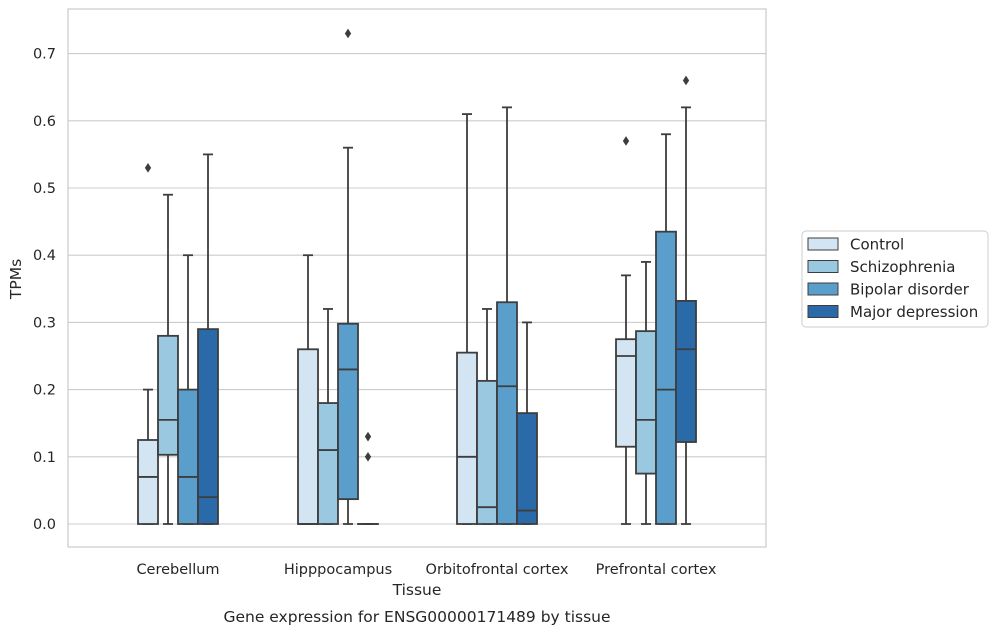  What do you see at coordinates (902, 267) in the screenshot?
I see `legend-label: Schizophrenia` at bounding box center [902, 267].